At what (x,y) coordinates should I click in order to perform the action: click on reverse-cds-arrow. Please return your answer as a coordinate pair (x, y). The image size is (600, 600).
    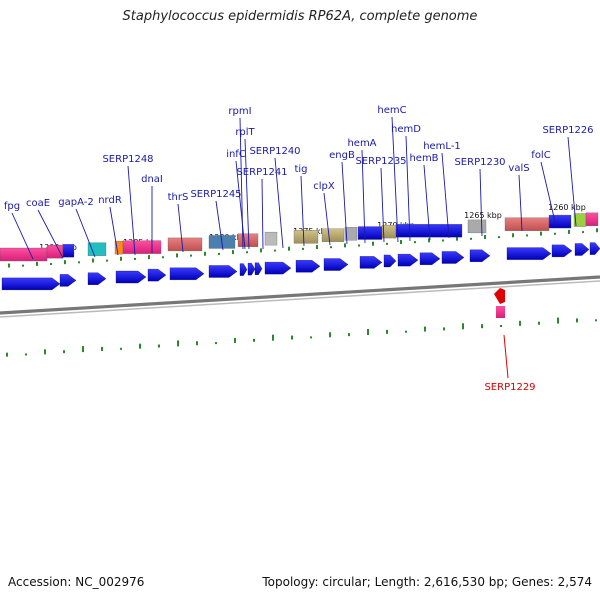
    Looking at the image, I should click on (499, 296).